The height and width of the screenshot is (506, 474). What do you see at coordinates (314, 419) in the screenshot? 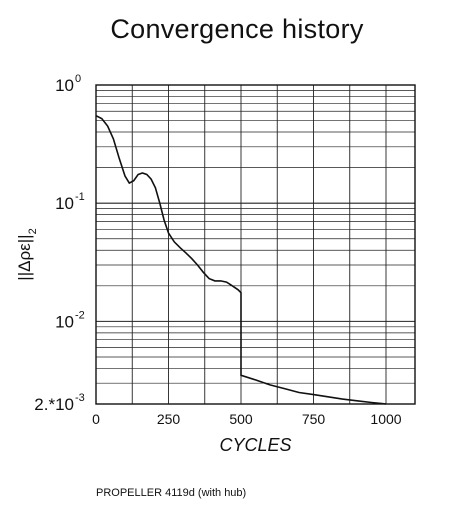
I see `x-tick-label: 750` at bounding box center [314, 419].